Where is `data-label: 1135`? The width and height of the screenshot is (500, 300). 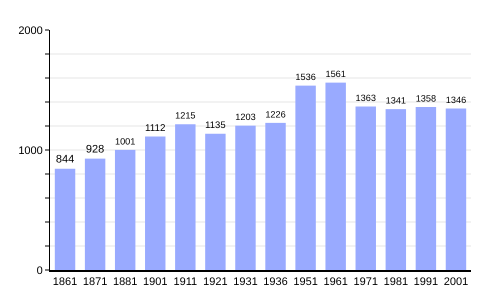
data-label: 1135 is located at coordinates (215, 126).